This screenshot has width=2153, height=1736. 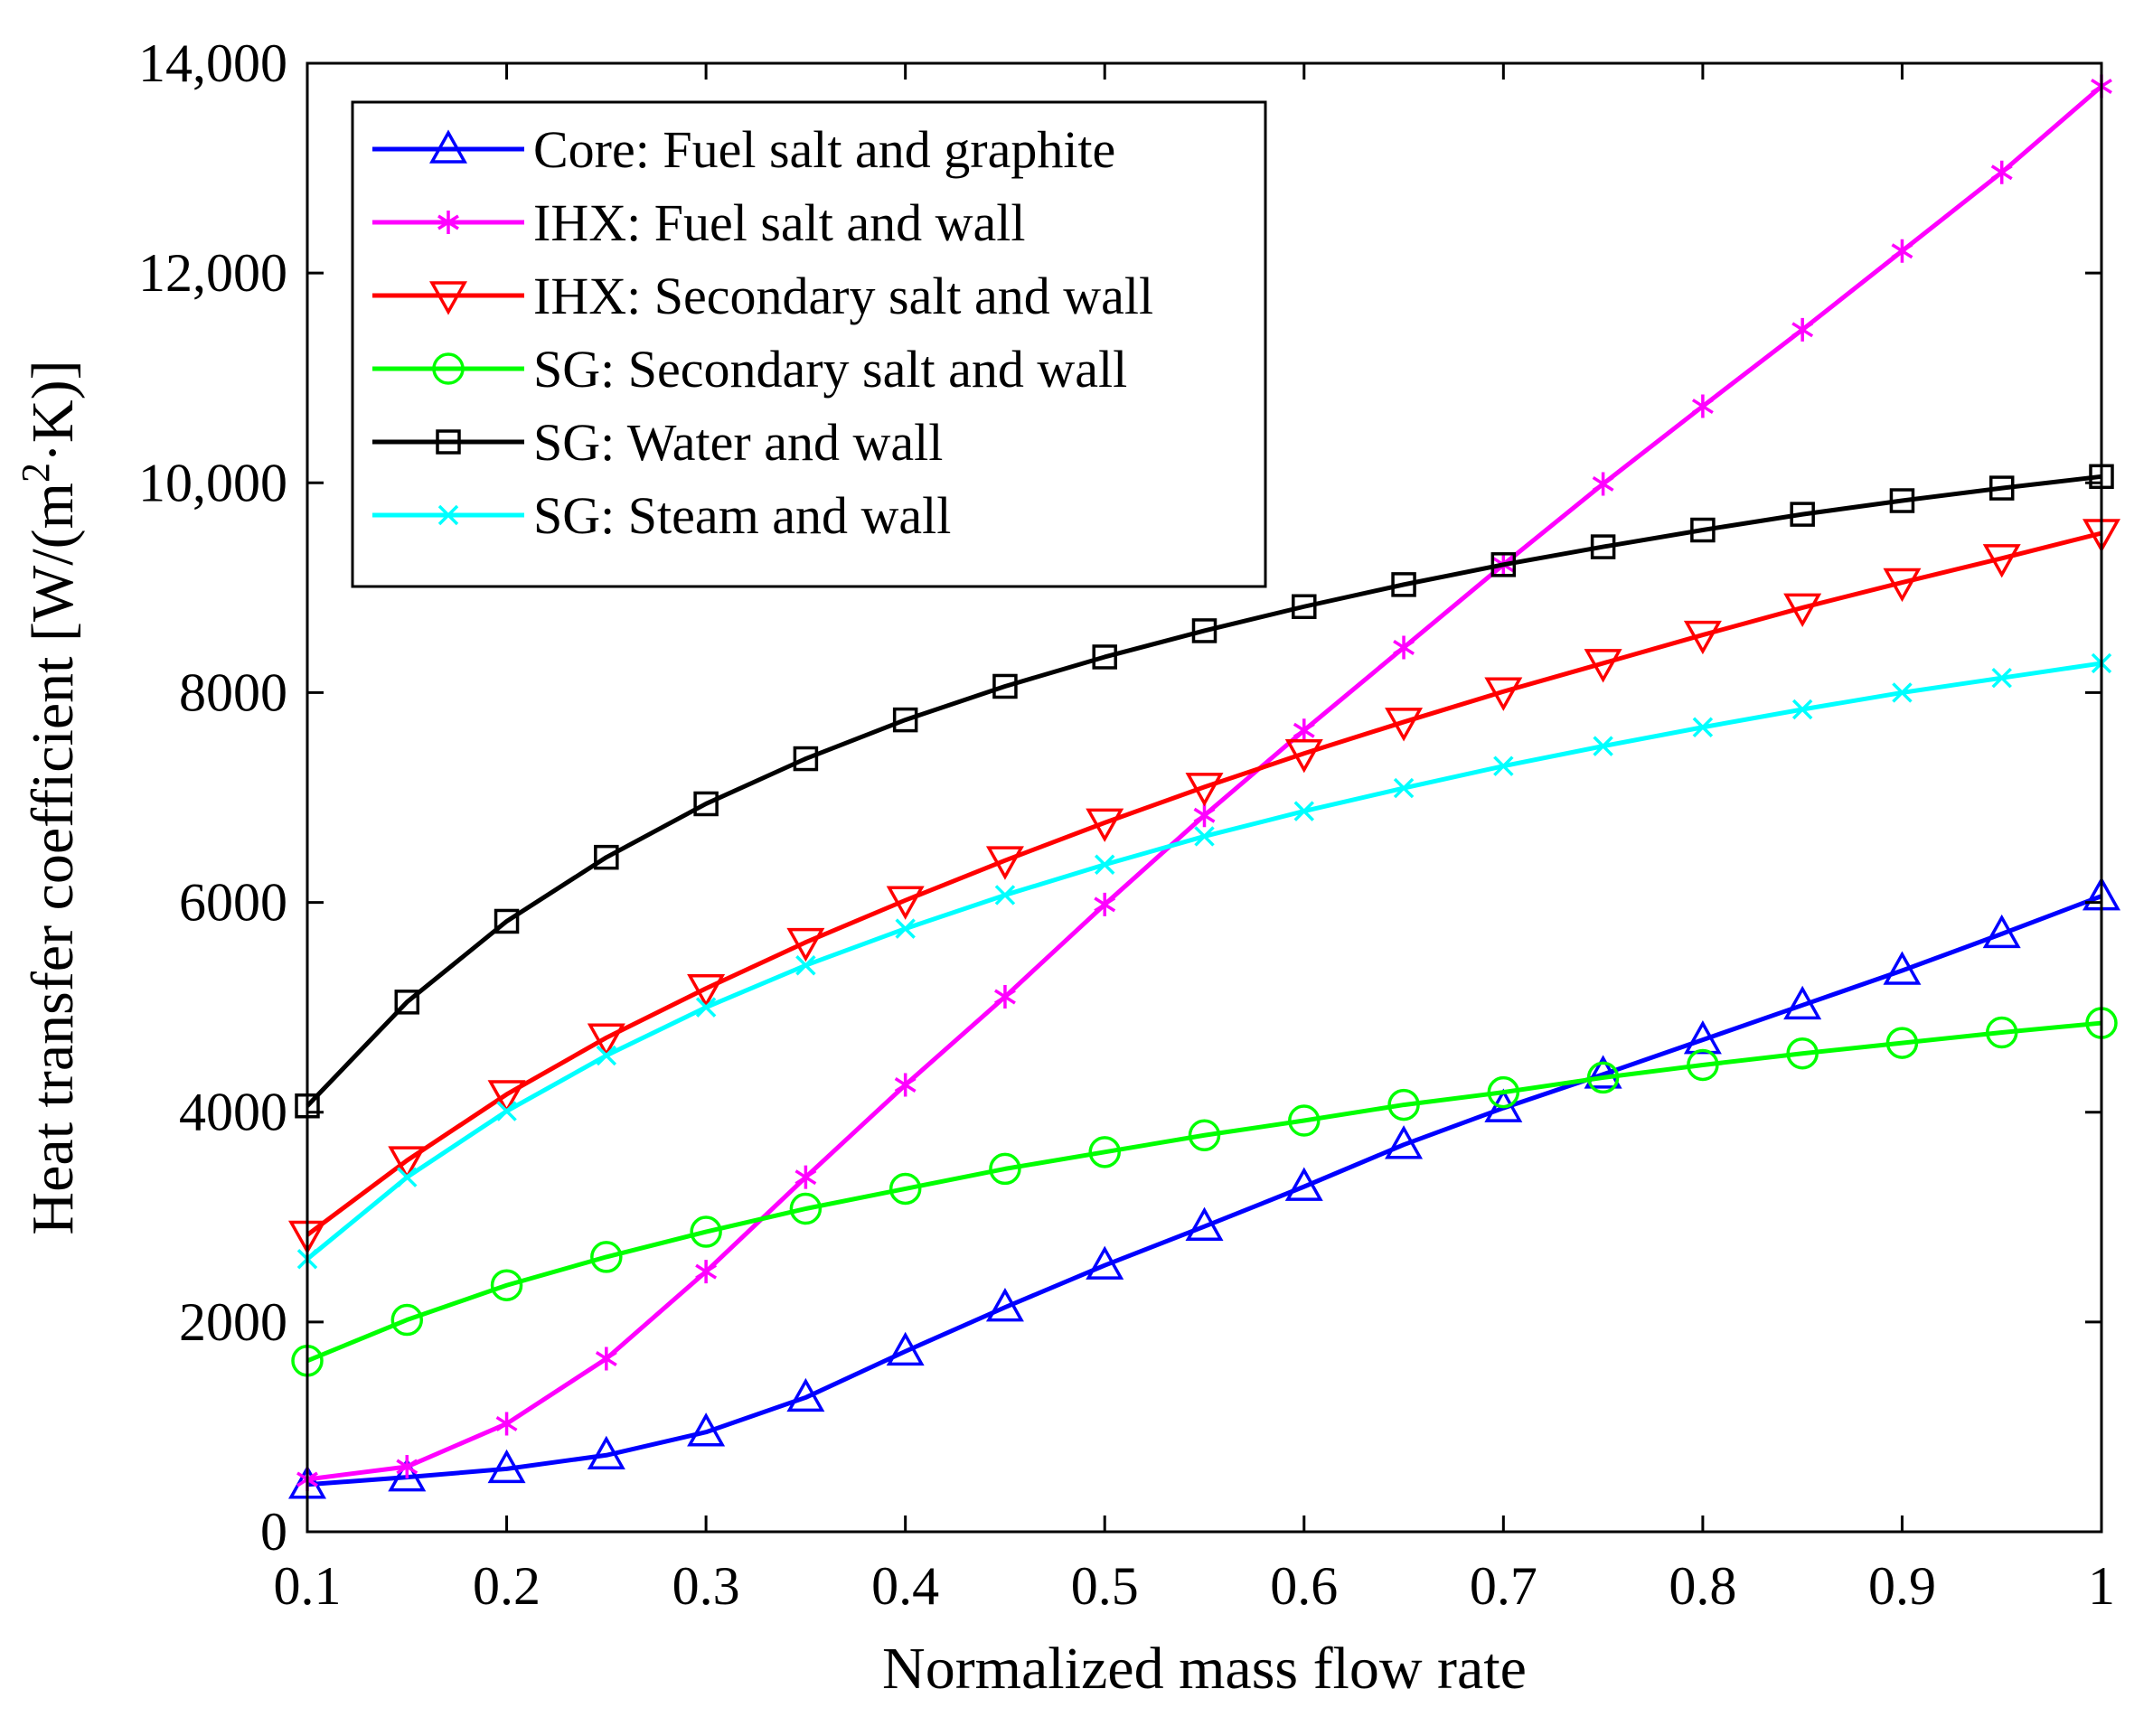 What do you see at coordinates (843, 296) in the screenshot?
I see `legend-label: IHX: Secondary salt and wall` at bounding box center [843, 296].